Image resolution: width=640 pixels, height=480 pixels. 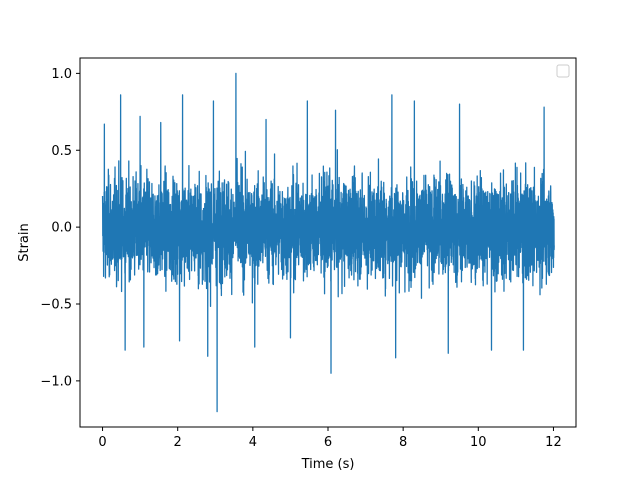 I want to click on x-axis-label: Time (s), so click(x=328, y=464).